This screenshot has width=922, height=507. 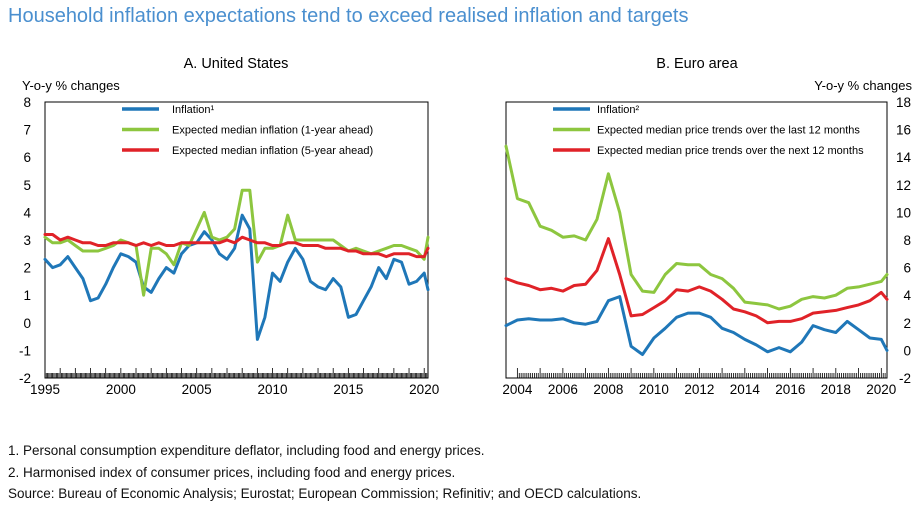 I want to click on y-tick-label: 18, so click(x=903, y=102).